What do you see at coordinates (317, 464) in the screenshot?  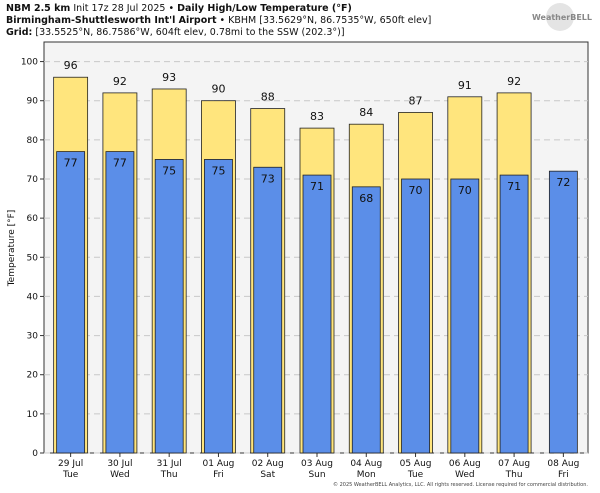 I see `x-tick-label: 03 Aug` at bounding box center [317, 464].